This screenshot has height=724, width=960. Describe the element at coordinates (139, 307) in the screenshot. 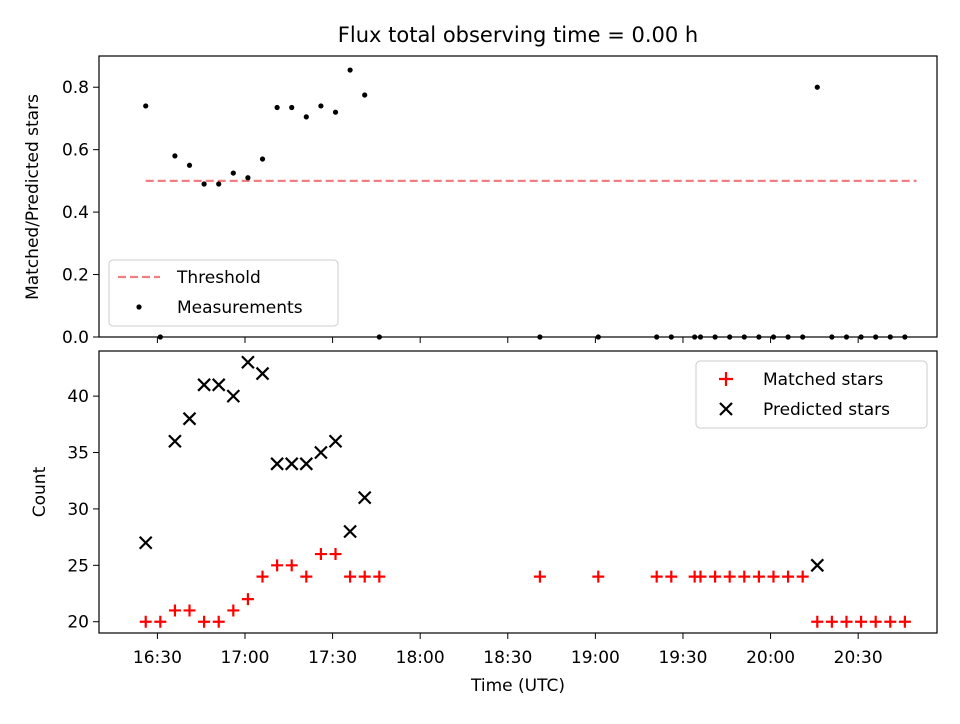

I see `measurements-legend-swatch` at that location.